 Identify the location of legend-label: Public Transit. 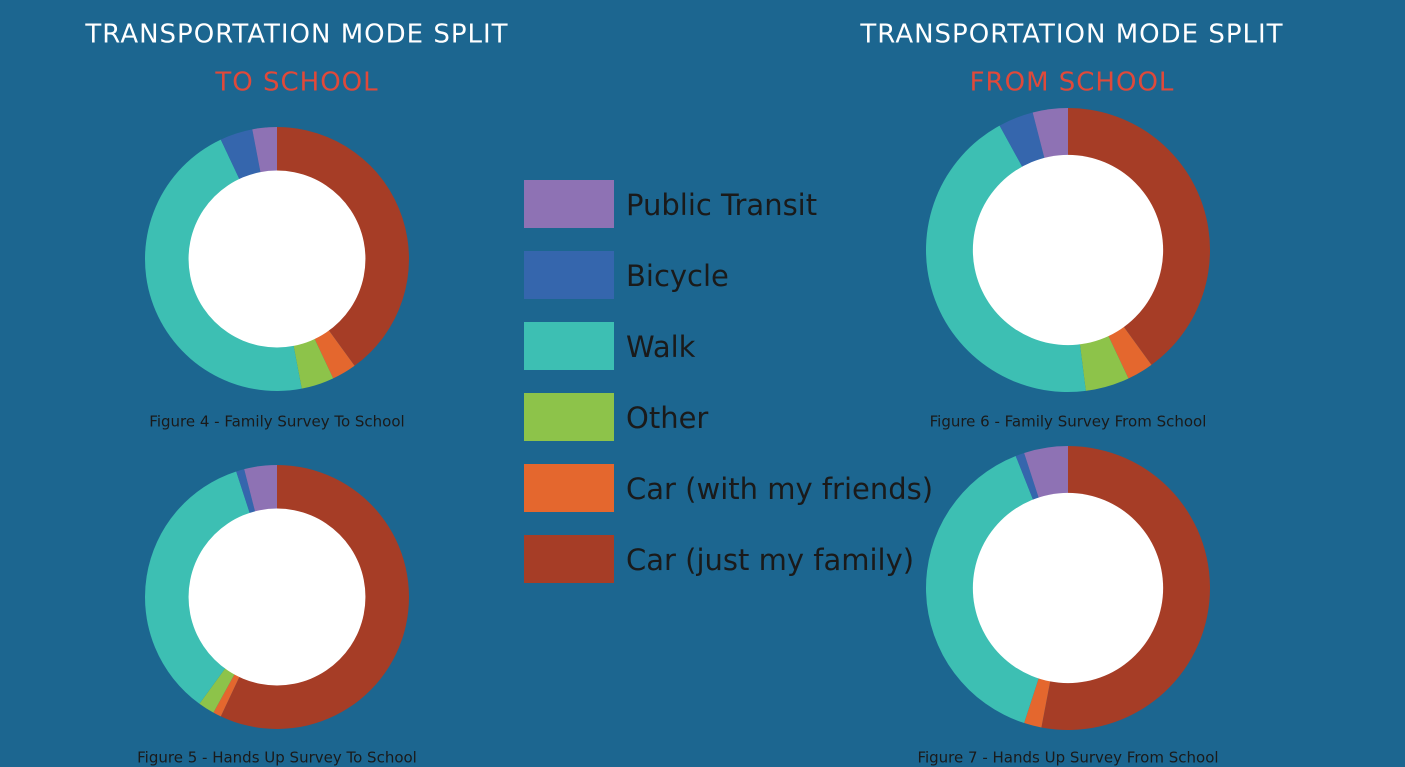
(721, 205).